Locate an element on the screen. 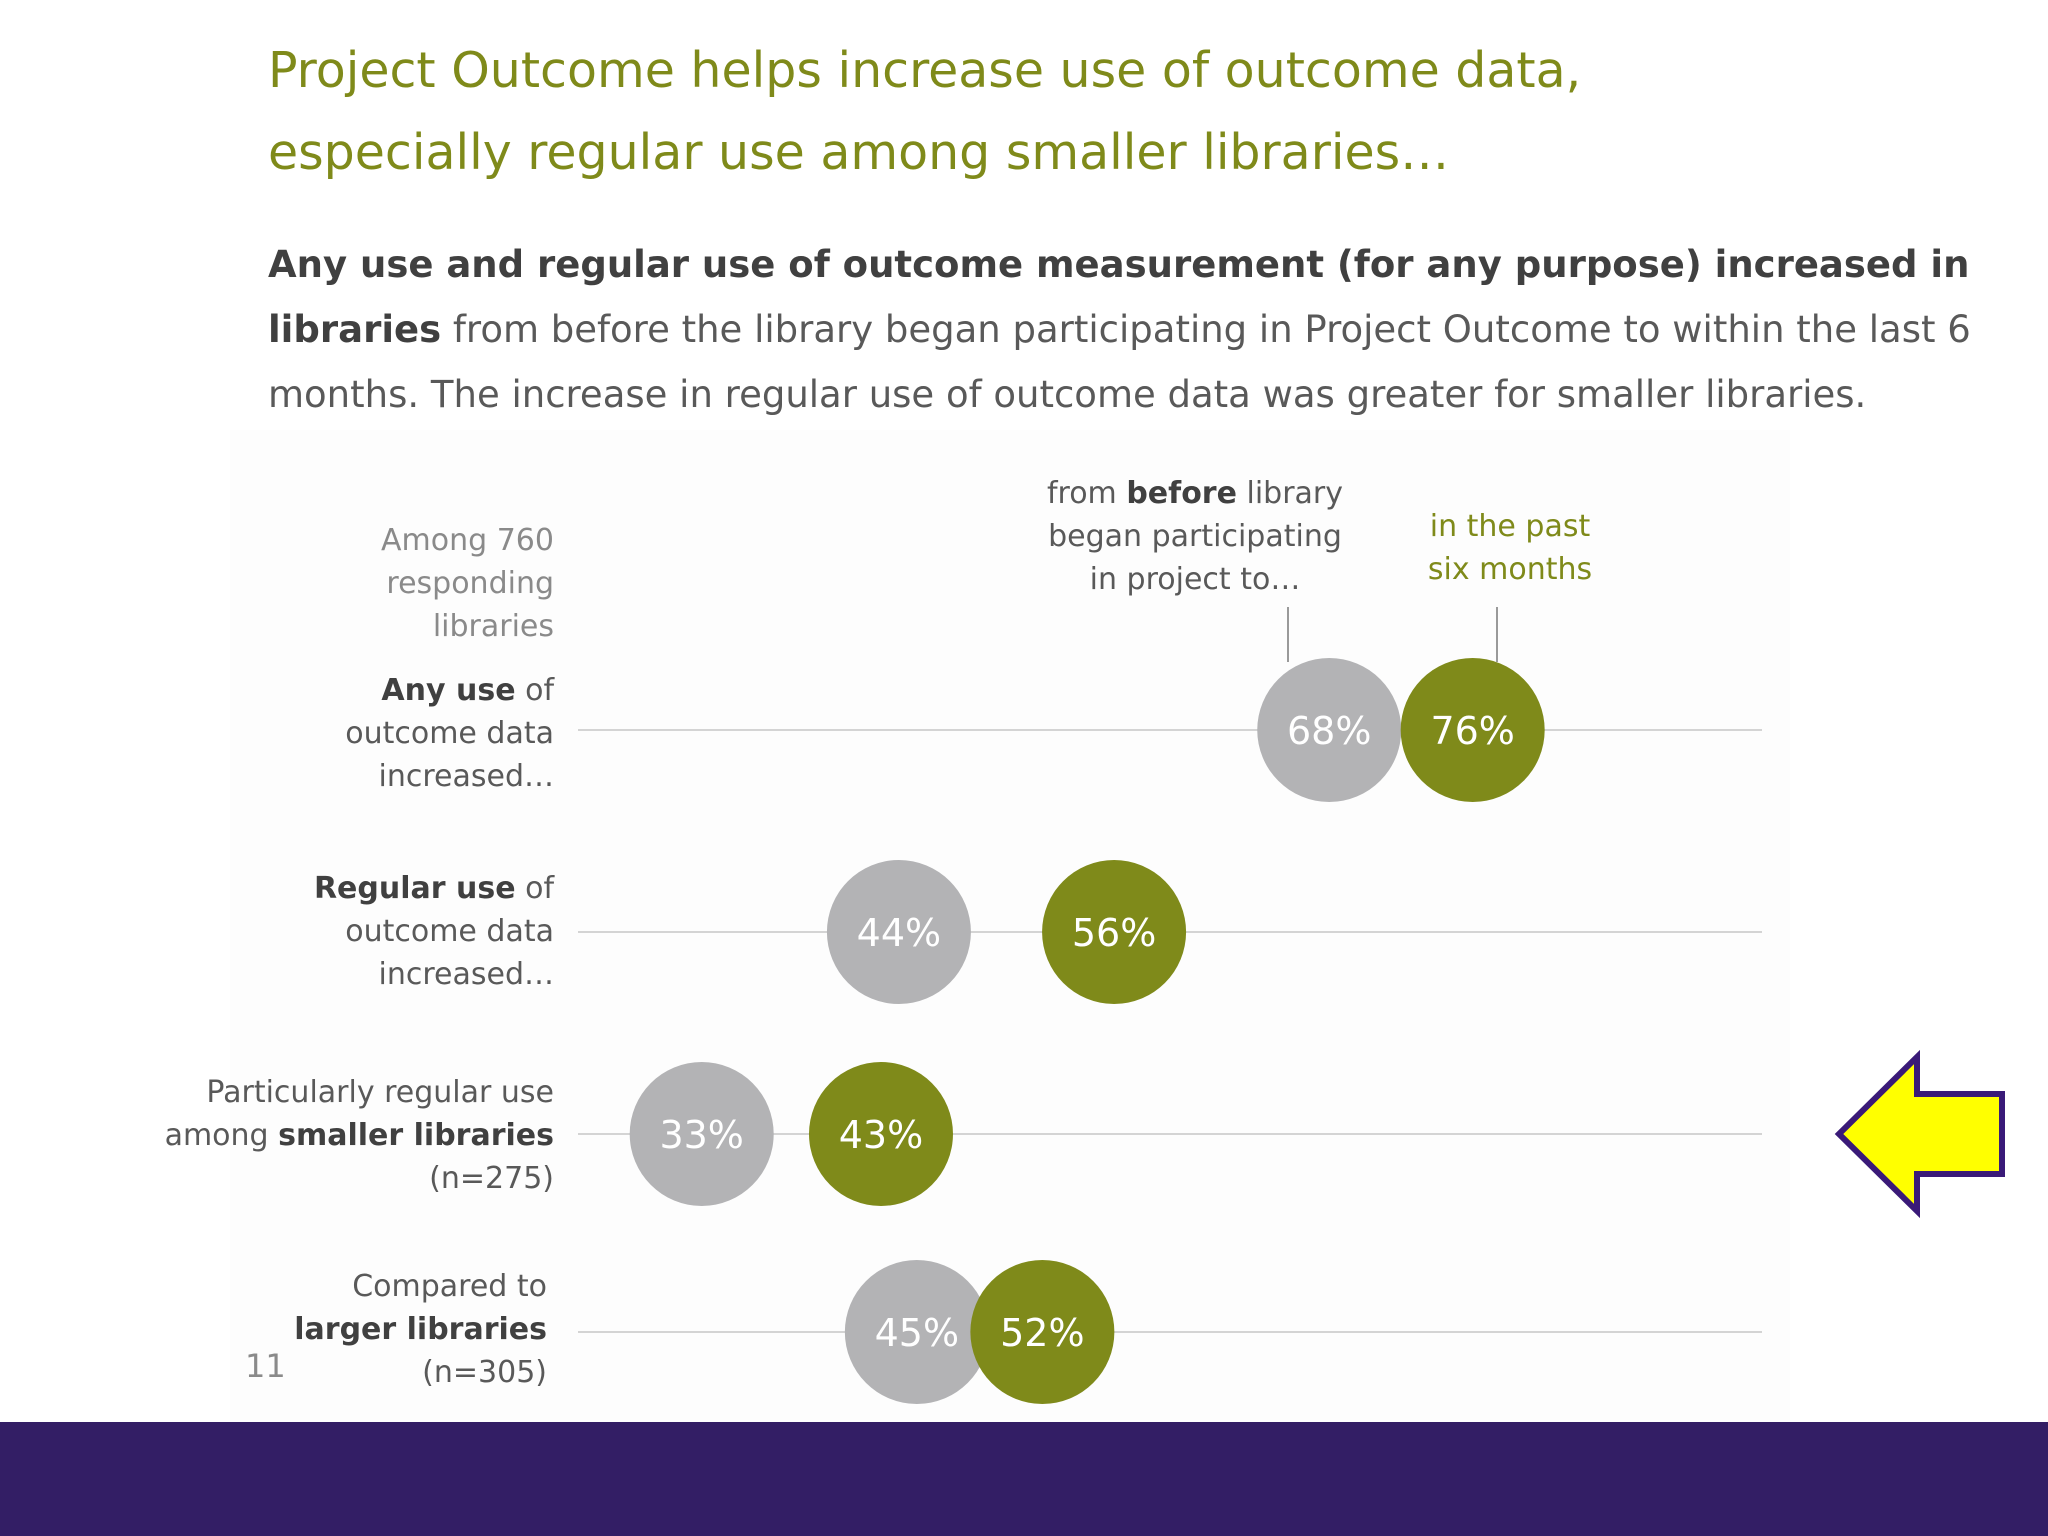 The image size is (2048, 1536). before-value-label: 68% is located at coordinates (1329, 731).